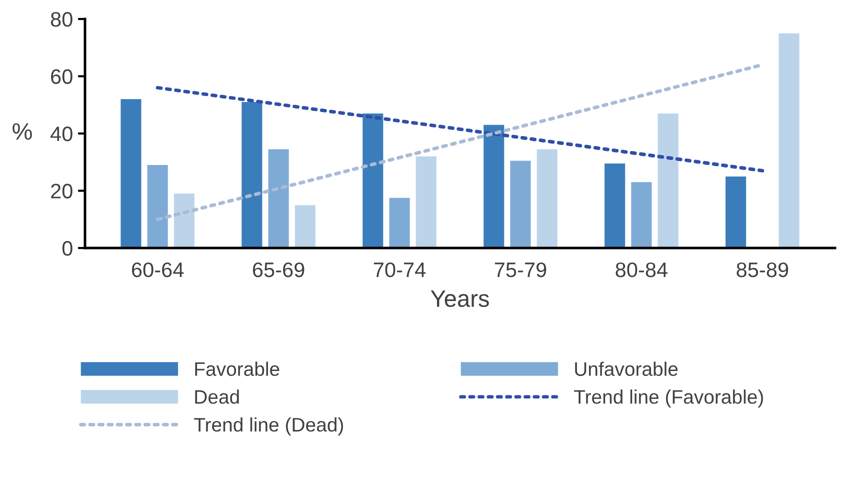 This screenshot has width=844, height=485. I want to click on x-tick-label: 85-89, so click(762, 270).